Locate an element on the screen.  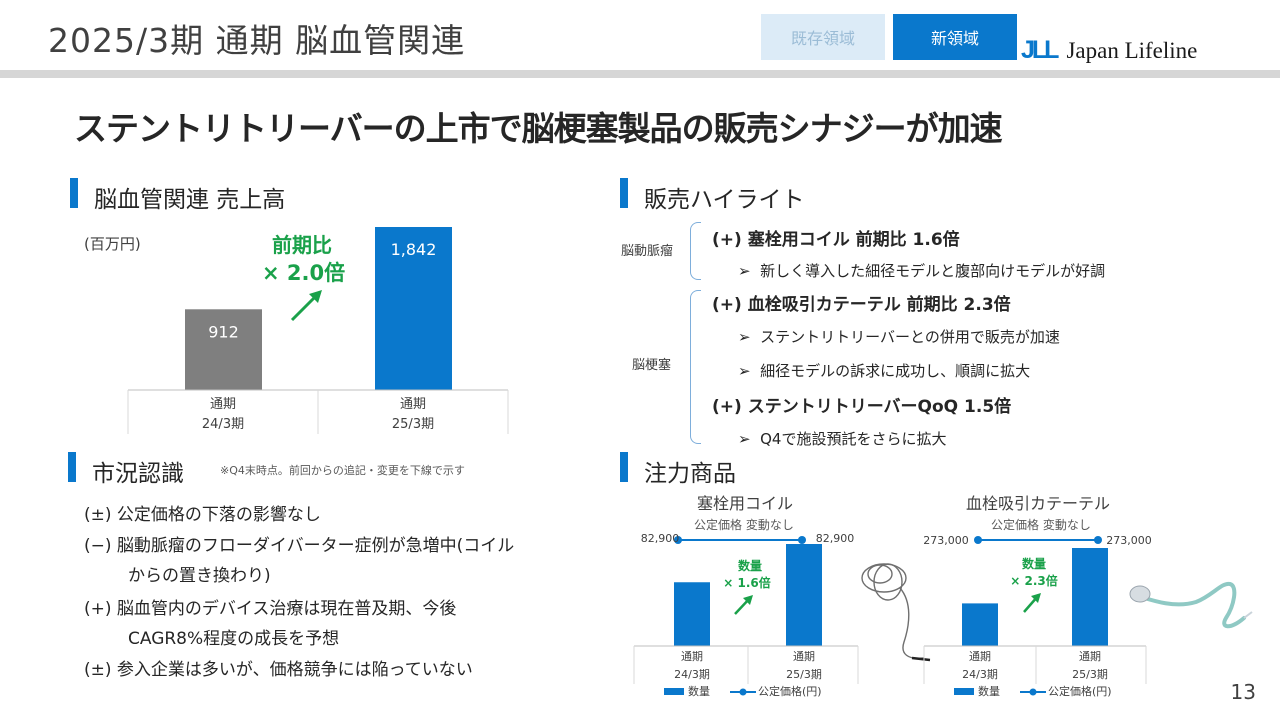
market-text: 脳動脈瘤のフローダイバーター症例が急増中(コイル is located at coordinates (315, 546).